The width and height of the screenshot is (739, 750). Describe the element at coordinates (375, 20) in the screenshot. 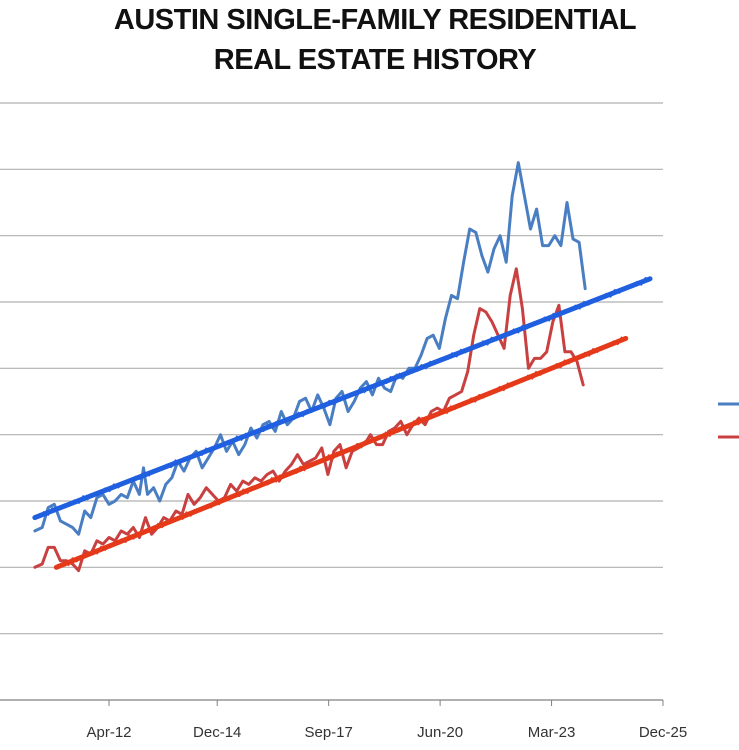

I see `chart-title-line1: AUSTIN SINGLE-FAMILY RESIDENTIAL` at that location.